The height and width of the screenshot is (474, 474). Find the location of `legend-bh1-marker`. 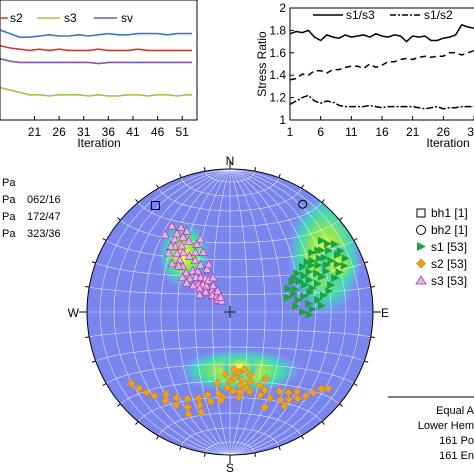

legend-bh1-marker is located at coordinates (421, 213).